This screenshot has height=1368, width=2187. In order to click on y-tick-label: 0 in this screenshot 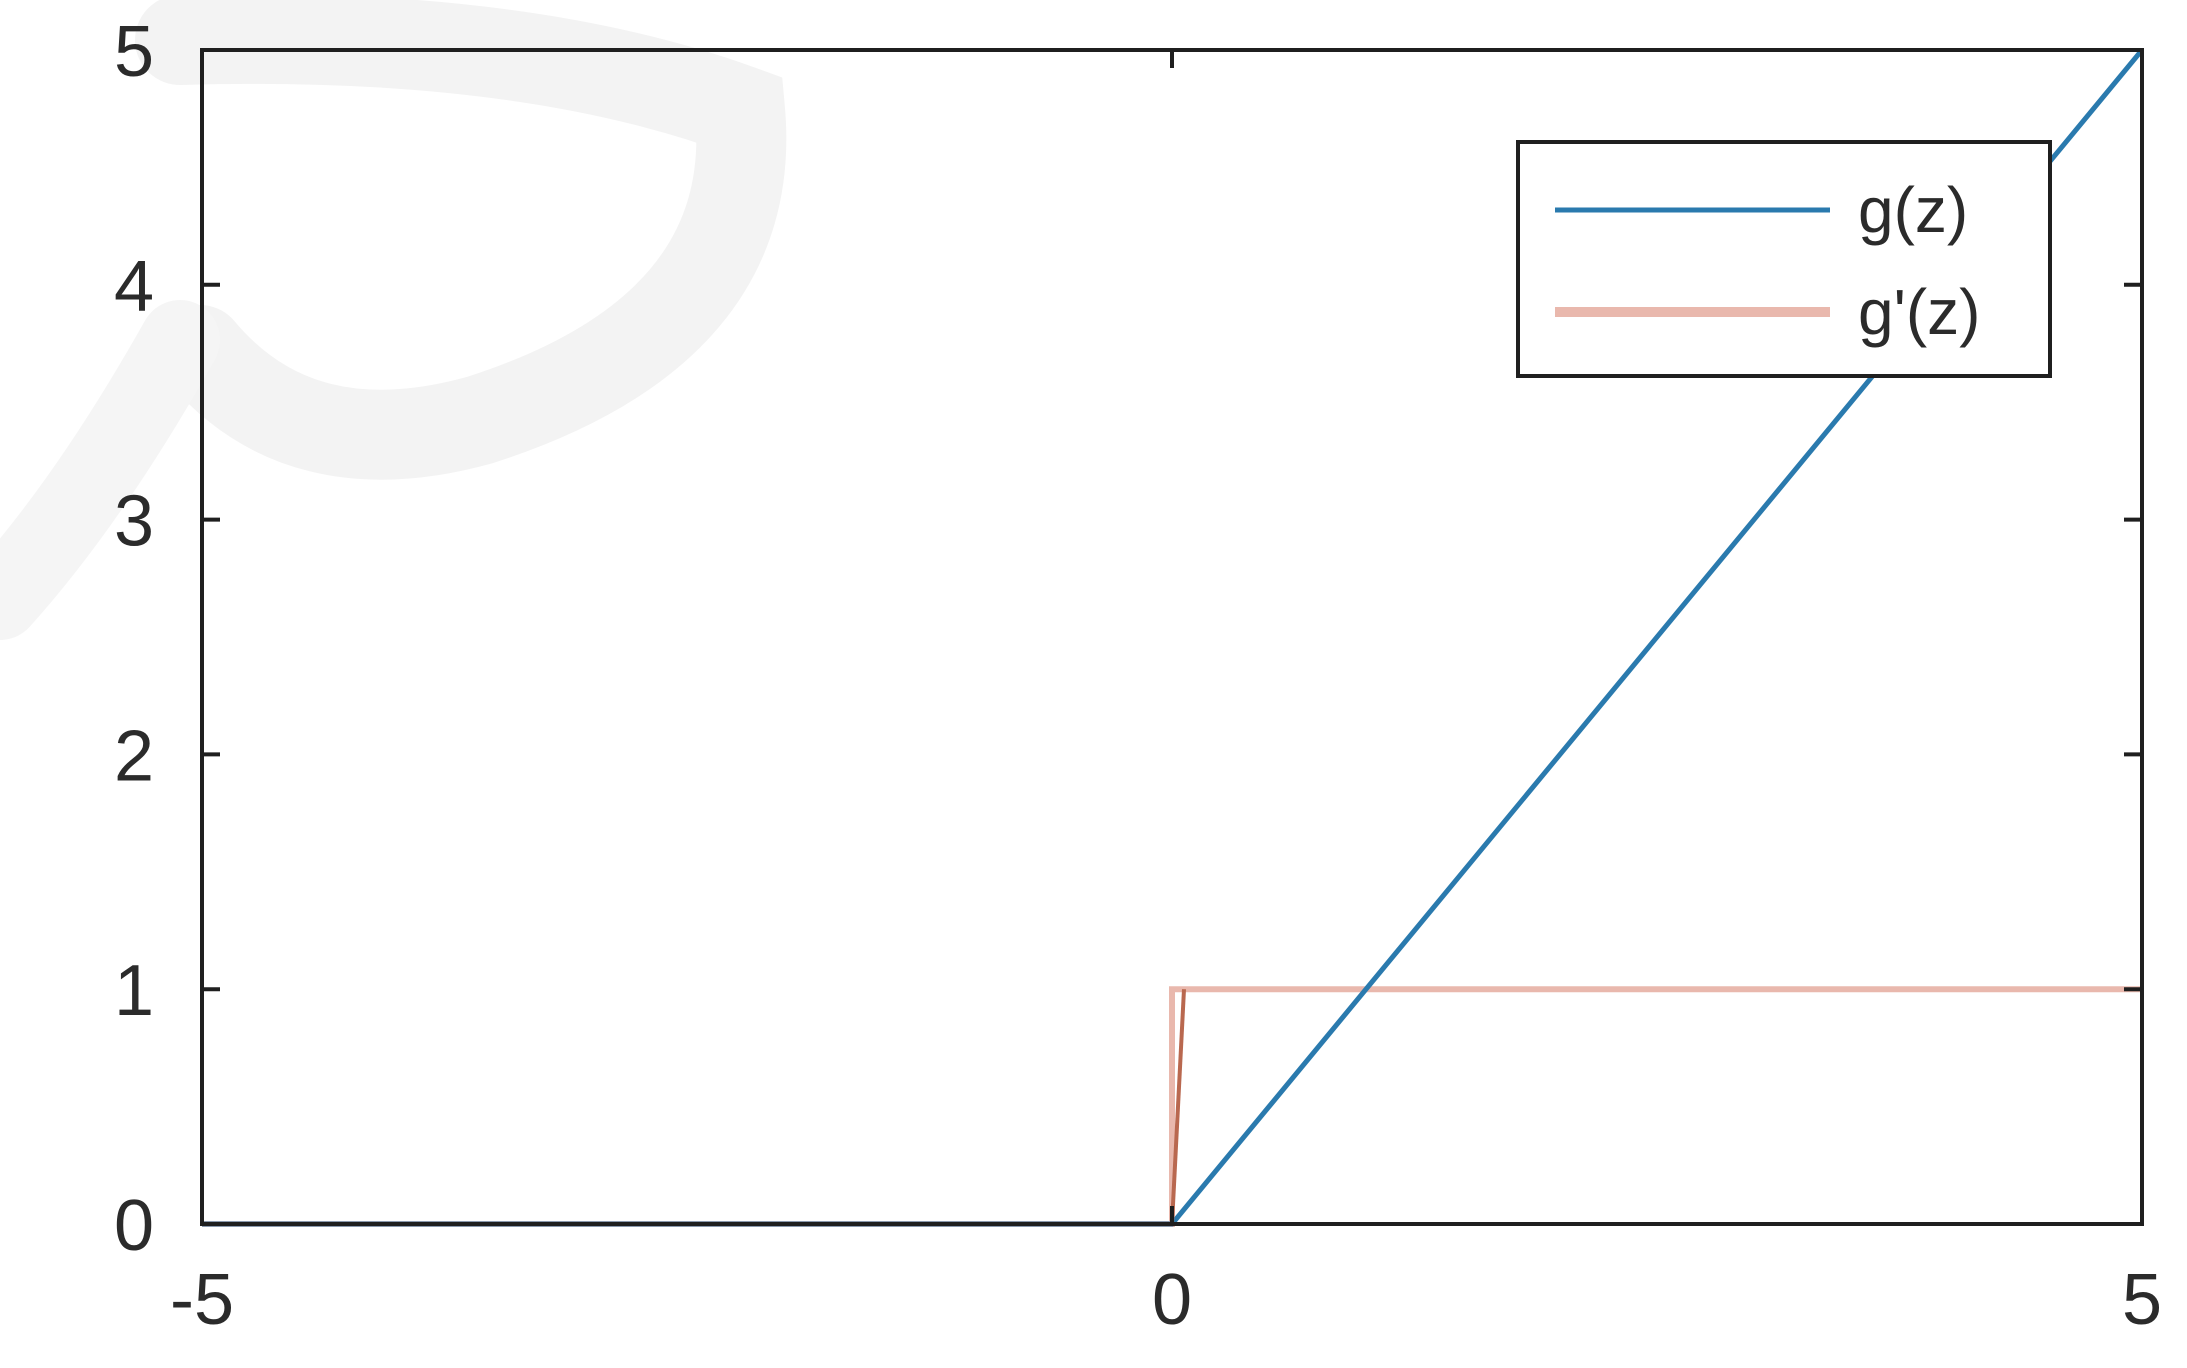, I will do `click(134, 1226)`.